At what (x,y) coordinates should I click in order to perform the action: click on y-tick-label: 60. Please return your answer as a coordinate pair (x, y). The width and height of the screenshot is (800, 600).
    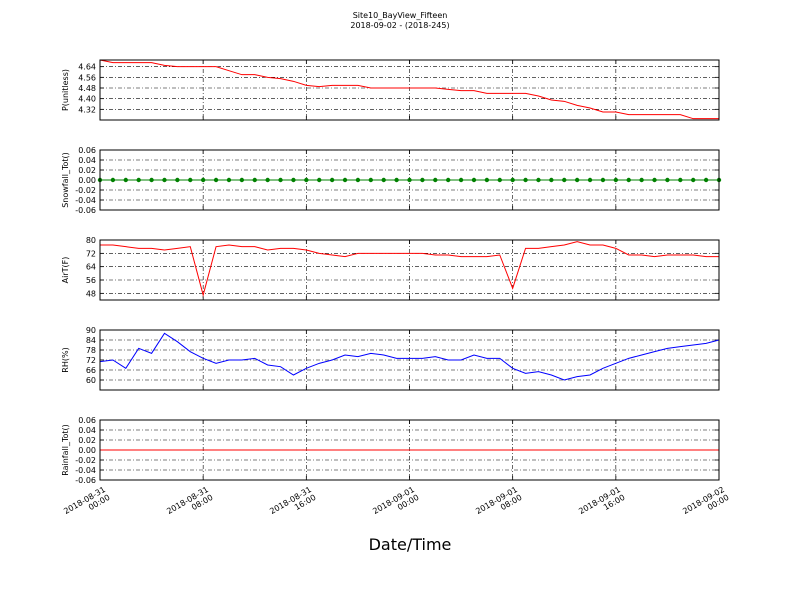
    Looking at the image, I should click on (91, 380).